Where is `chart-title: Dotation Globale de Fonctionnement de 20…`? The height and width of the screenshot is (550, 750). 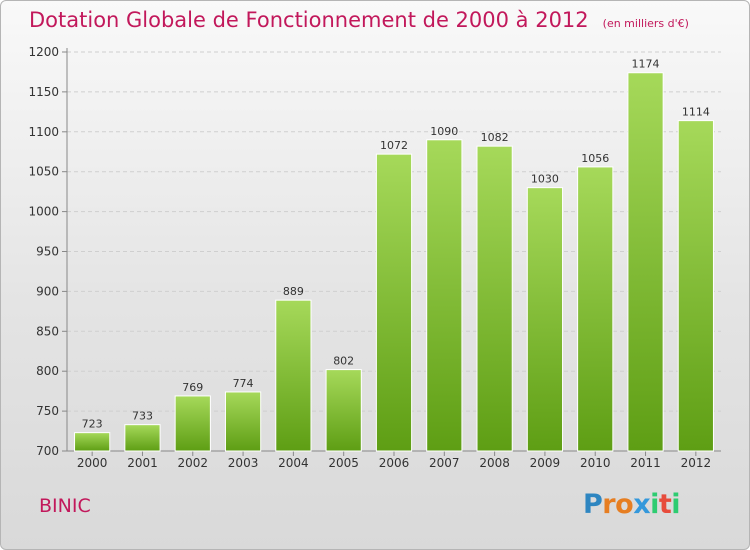
chart-title: Dotation Globale de Fonctionnement de 20… is located at coordinates (309, 20).